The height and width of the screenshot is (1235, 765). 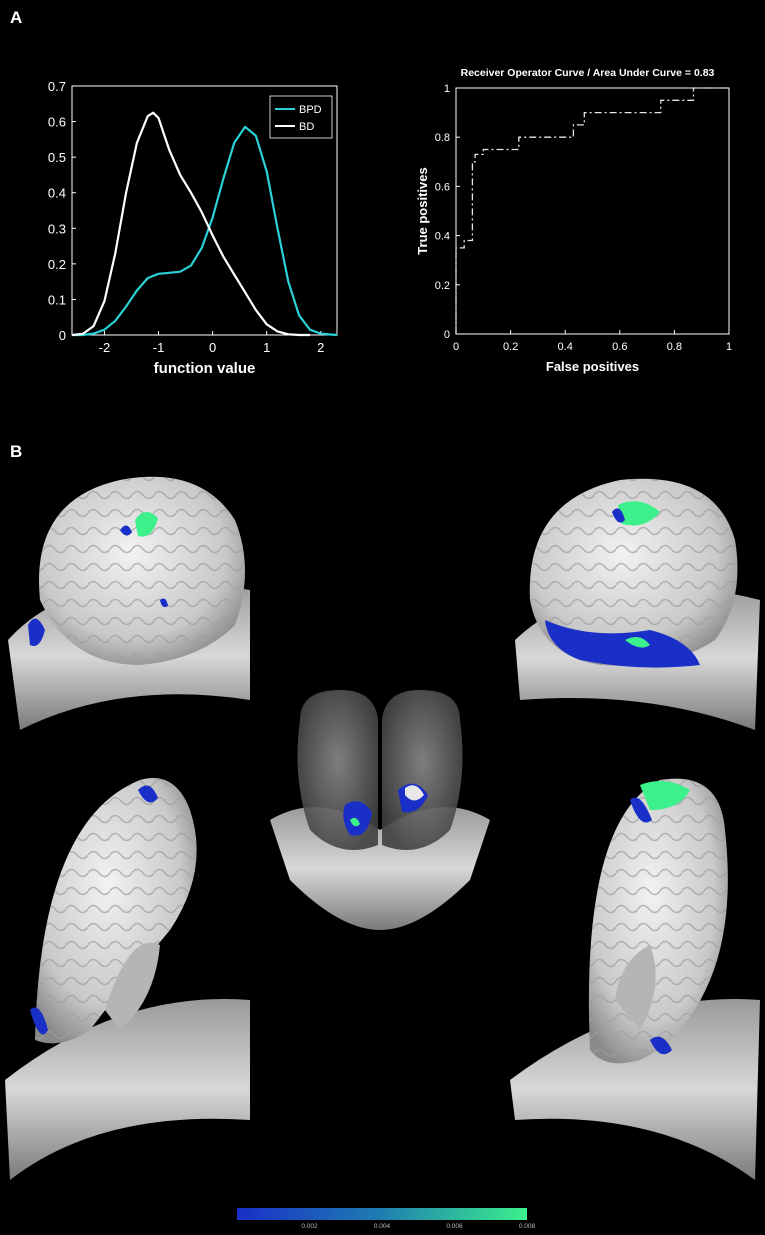 What do you see at coordinates (127, 979) in the screenshot?
I see `brain-view-bottom-left` at bounding box center [127, 979].